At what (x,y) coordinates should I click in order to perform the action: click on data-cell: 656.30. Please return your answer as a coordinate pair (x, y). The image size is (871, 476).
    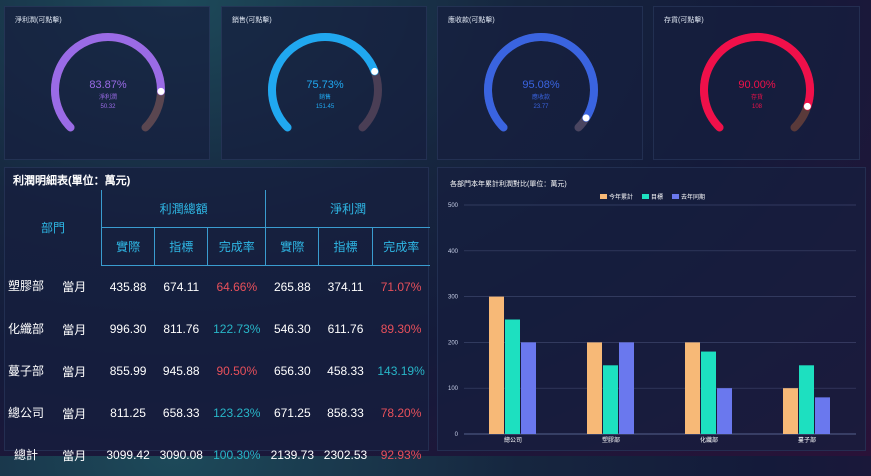
    Looking at the image, I should click on (292, 371).